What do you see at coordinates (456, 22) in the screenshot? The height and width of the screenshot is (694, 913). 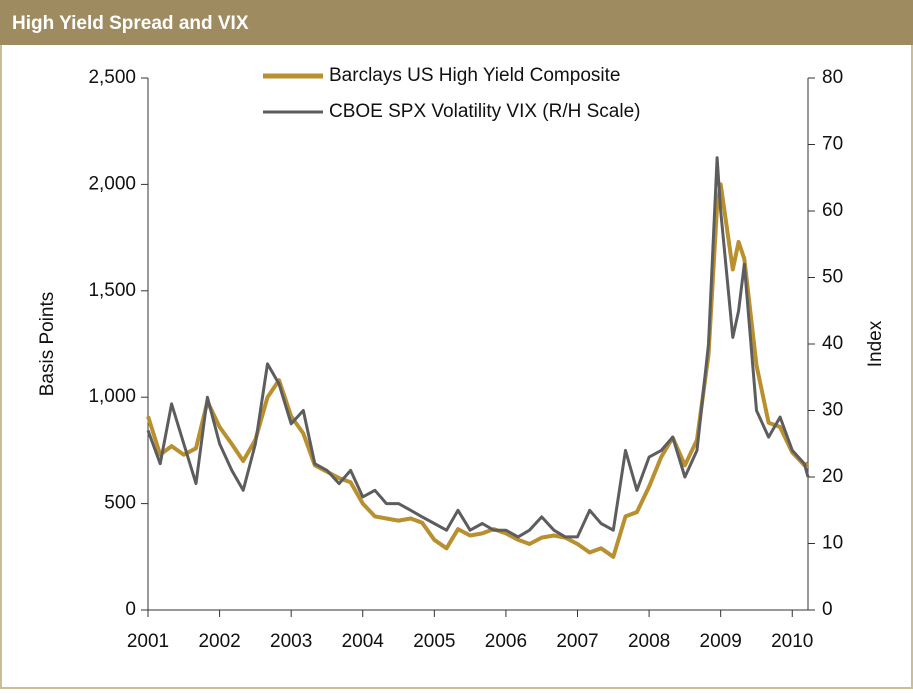 I see `header-bar` at bounding box center [456, 22].